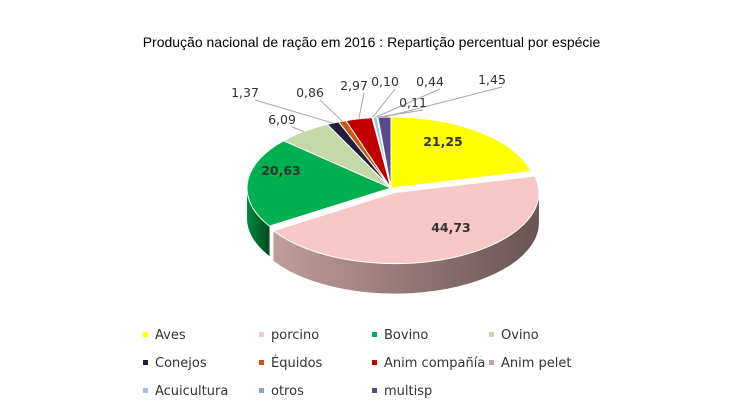  I want to click on legend-item: multisp, so click(402, 391).